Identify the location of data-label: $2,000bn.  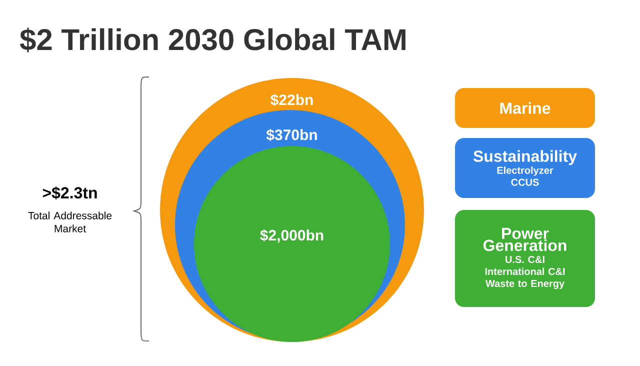
(292, 236).